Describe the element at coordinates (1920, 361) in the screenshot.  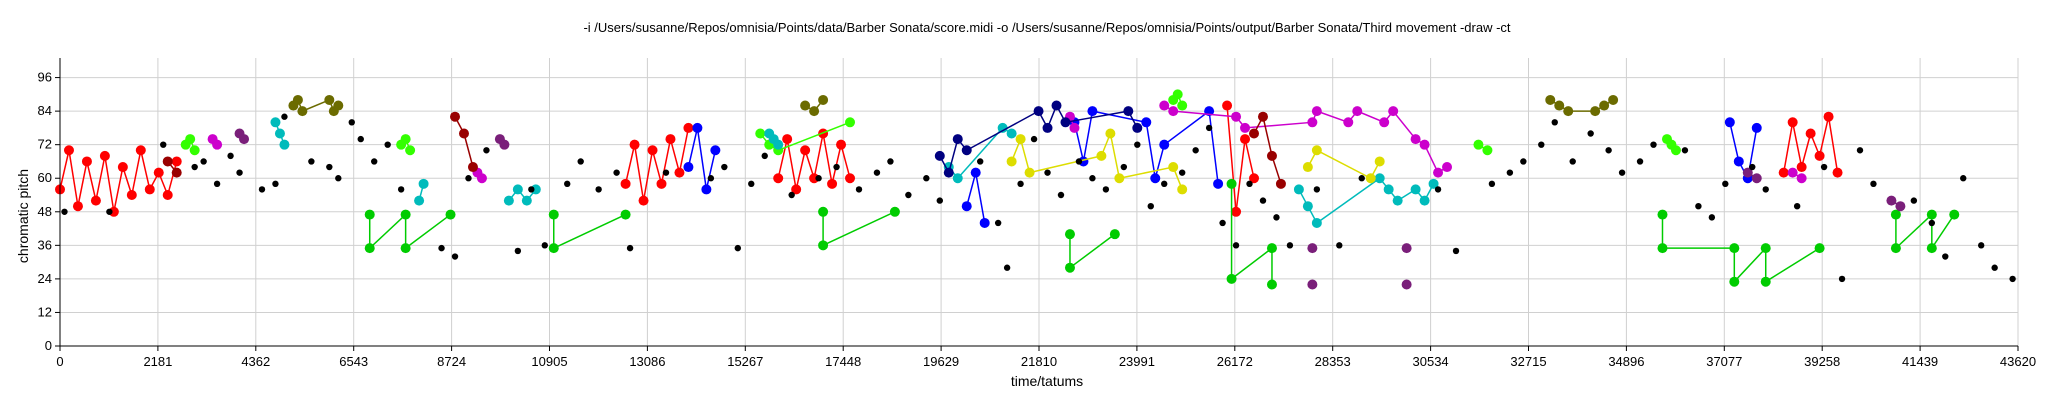
I see `x-tick-label: 41439` at that location.